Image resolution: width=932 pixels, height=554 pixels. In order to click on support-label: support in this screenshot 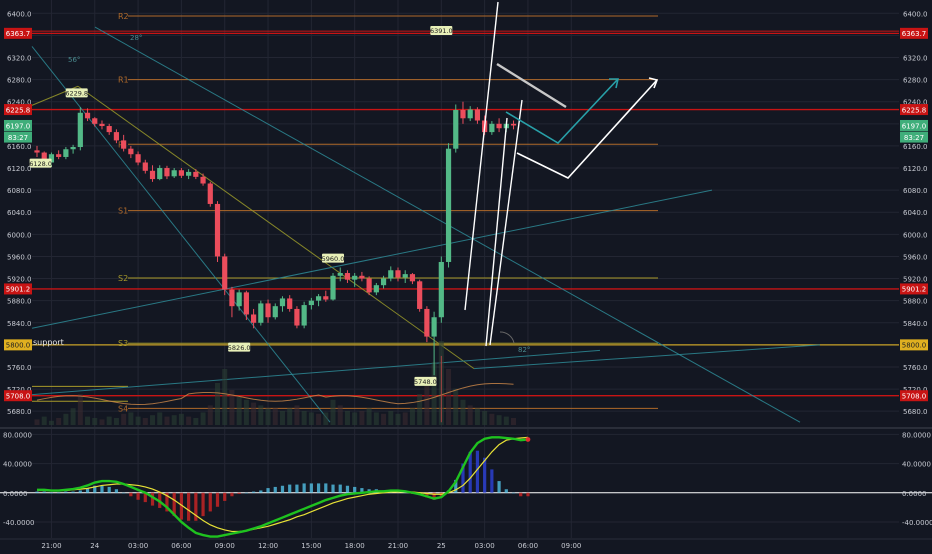, I will do `click(48, 342)`.